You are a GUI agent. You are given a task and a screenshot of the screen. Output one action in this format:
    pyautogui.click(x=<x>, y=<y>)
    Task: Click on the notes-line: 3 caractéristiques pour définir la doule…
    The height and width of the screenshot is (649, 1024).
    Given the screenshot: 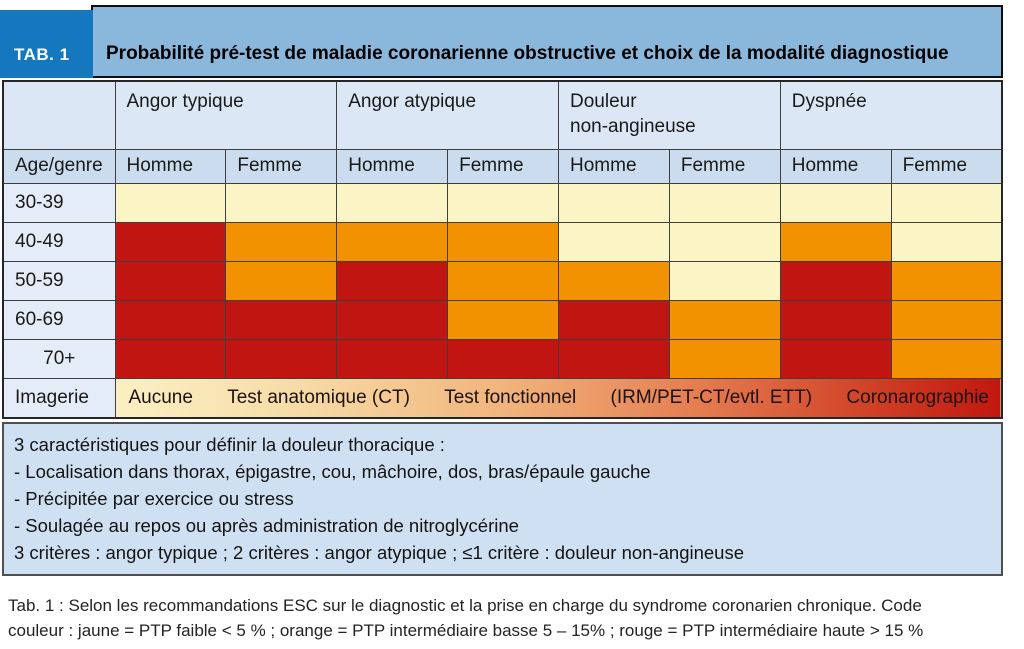 What is the action you would take?
    pyautogui.click(x=229, y=444)
    